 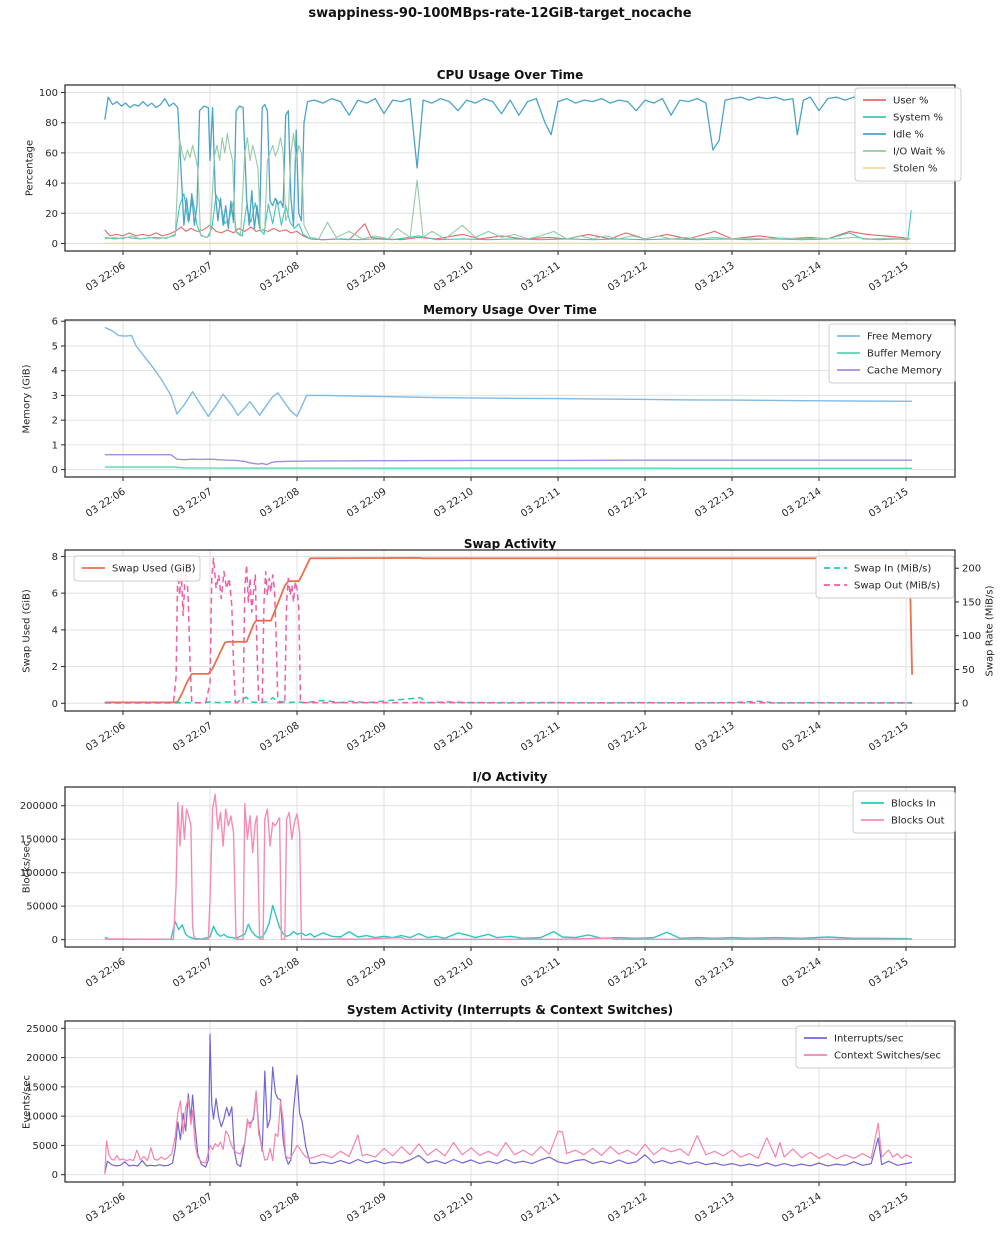 I want to click on swap-chart-title: Swap Activity, so click(x=510, y=544).